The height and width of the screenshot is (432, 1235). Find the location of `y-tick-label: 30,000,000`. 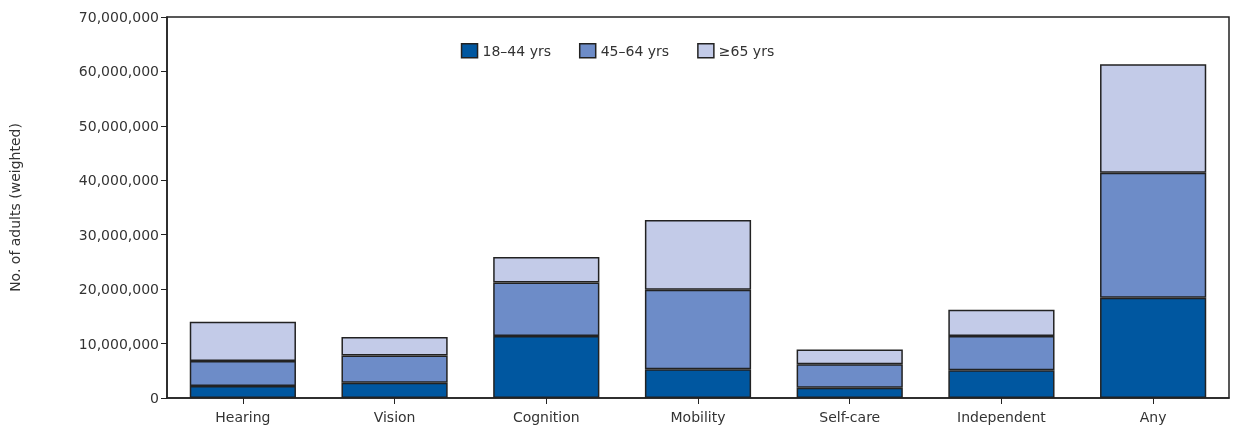

y-tick-label: 30,000,000 is located at coordinates (118, 234).